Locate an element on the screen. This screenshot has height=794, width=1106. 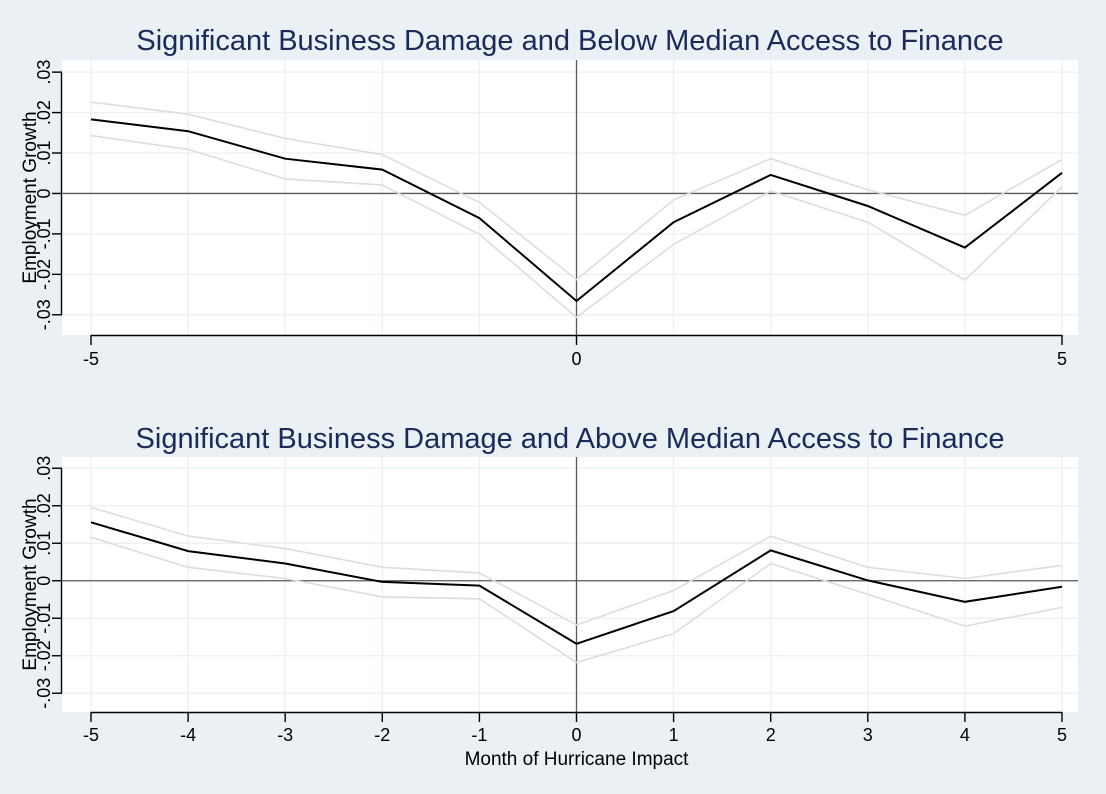
x-tick-label: 2 is located at coordinates (771, 735).